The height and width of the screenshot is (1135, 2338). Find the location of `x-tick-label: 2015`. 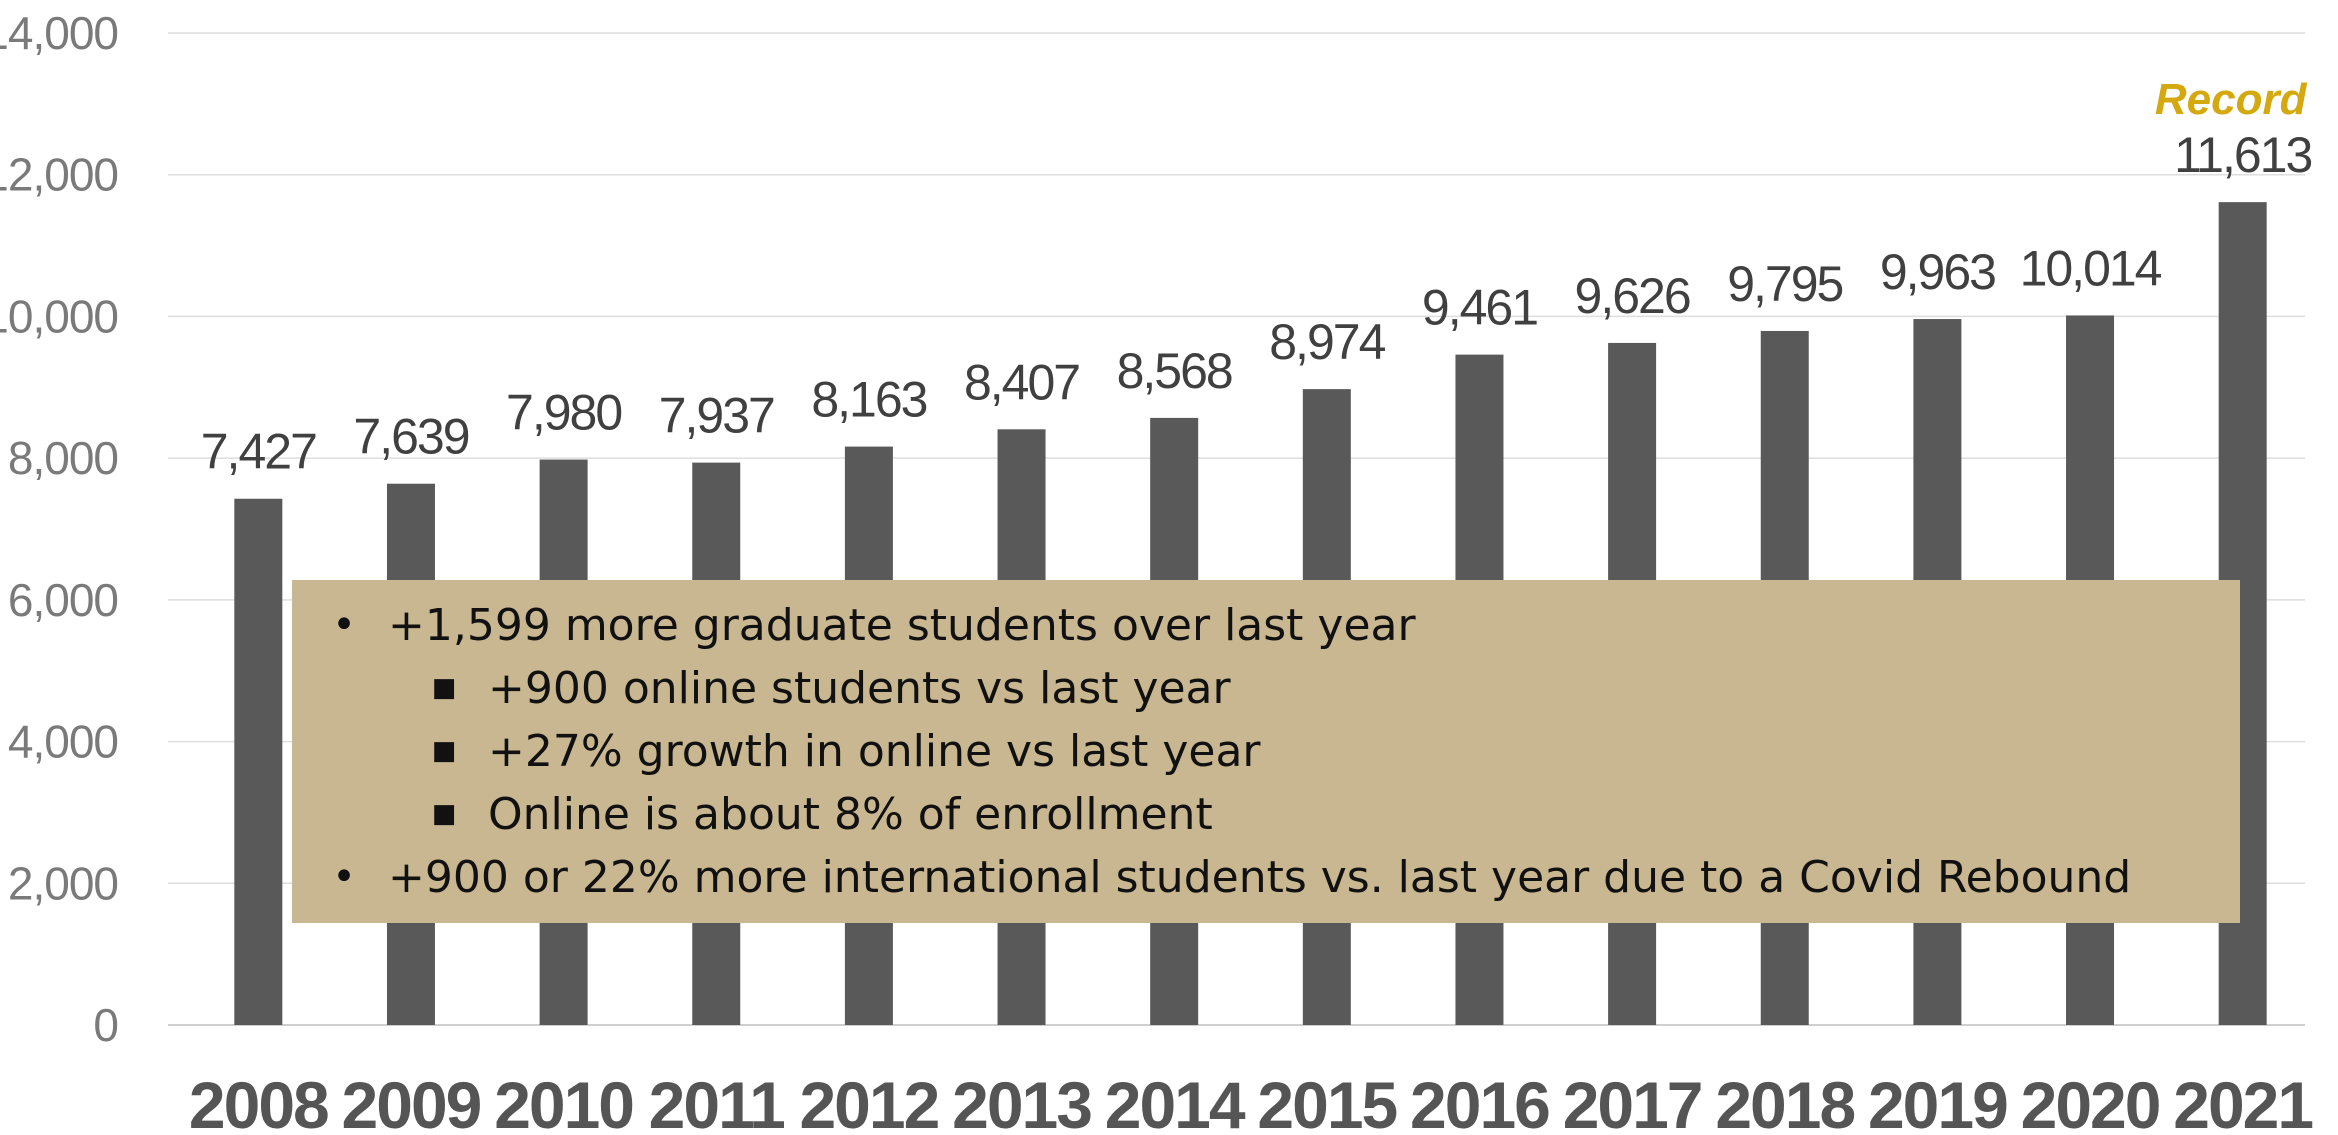

x-tick-label: 2015 is located at coordinates (1326, 1101).